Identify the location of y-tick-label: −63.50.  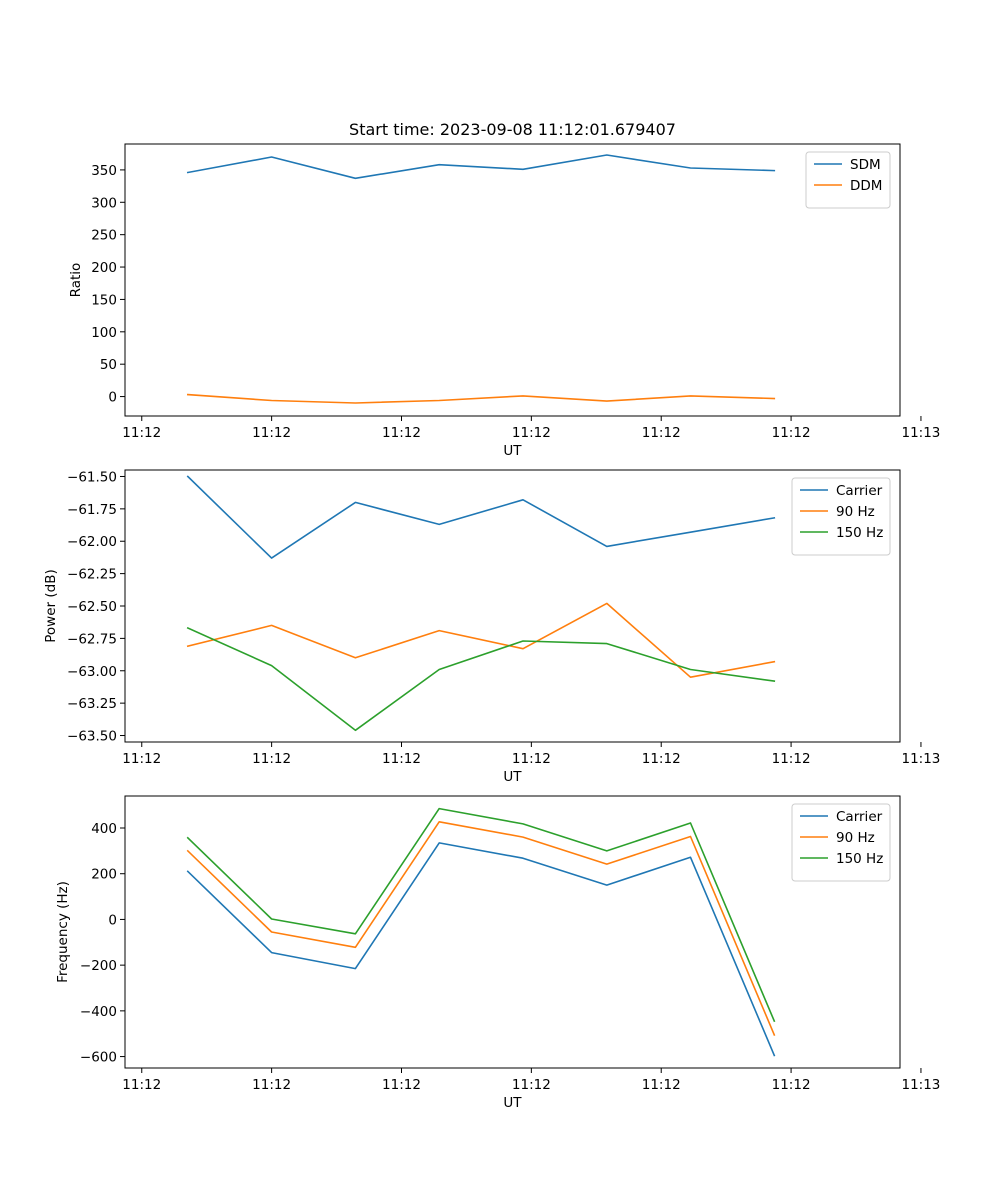
(92, 737).